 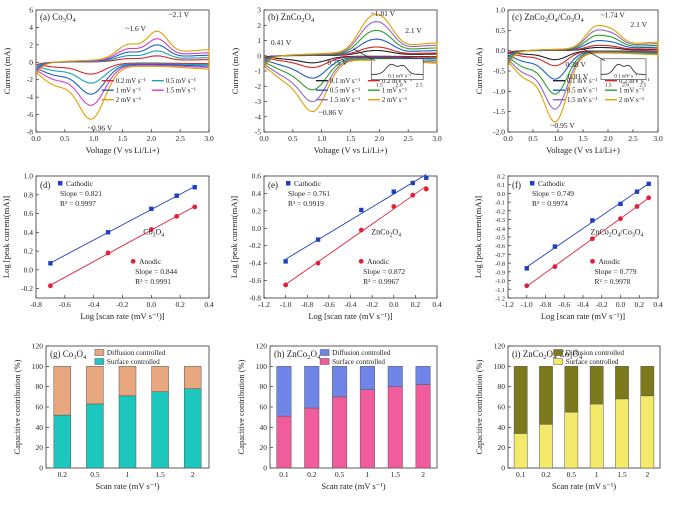 I want to click on legend-label: 2 mV s⁻¹, so click(x=394, y=100).